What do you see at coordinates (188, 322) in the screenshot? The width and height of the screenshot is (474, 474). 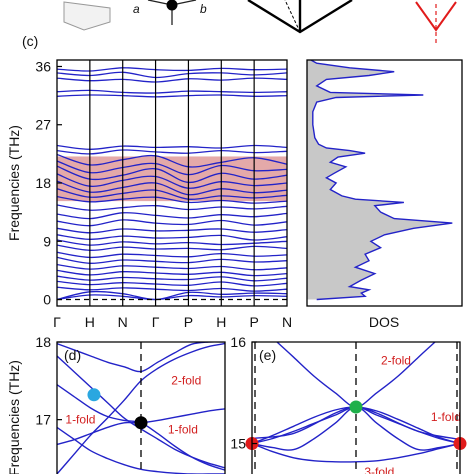 I see `x-tick-label-4: P` at bounding box center [188, 322].